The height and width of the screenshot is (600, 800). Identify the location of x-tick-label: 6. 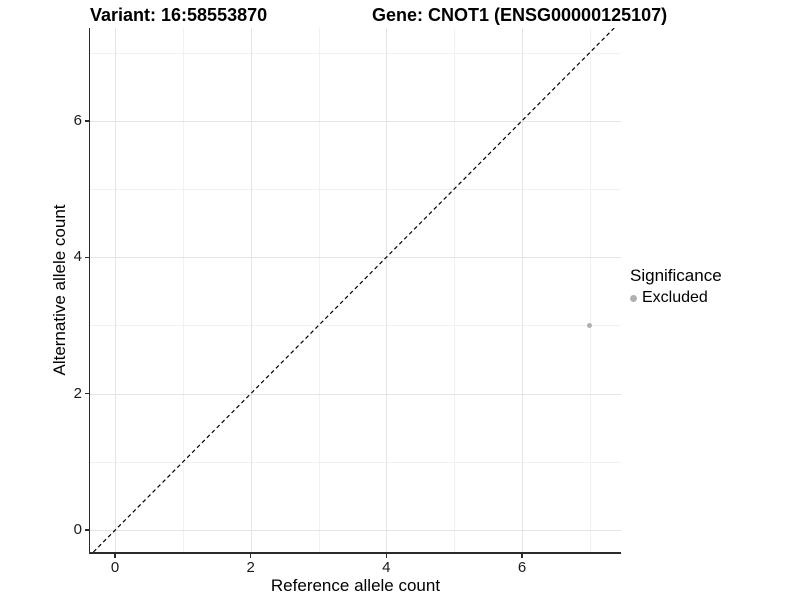
(522, 567).